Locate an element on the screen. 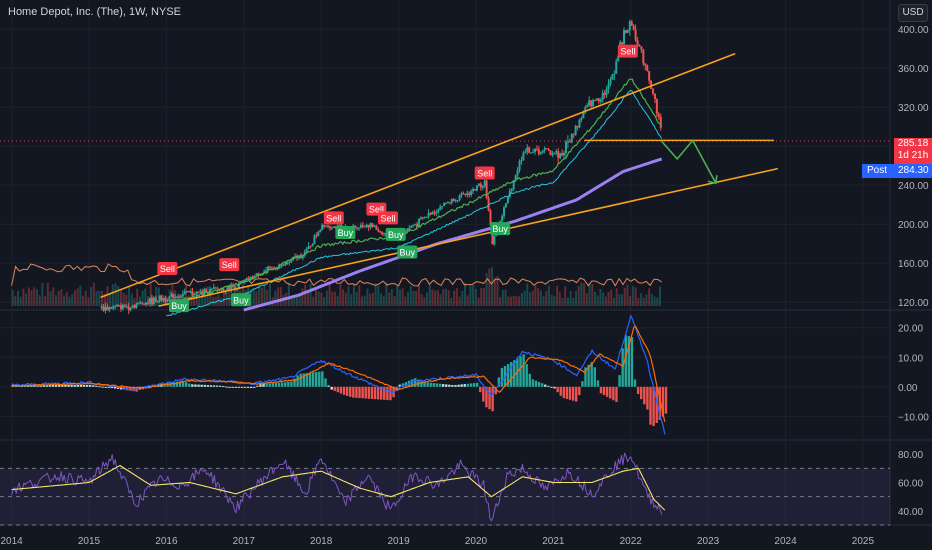 The image size is (932, 550). currency-button: USD is located at coordinates (913, 13).